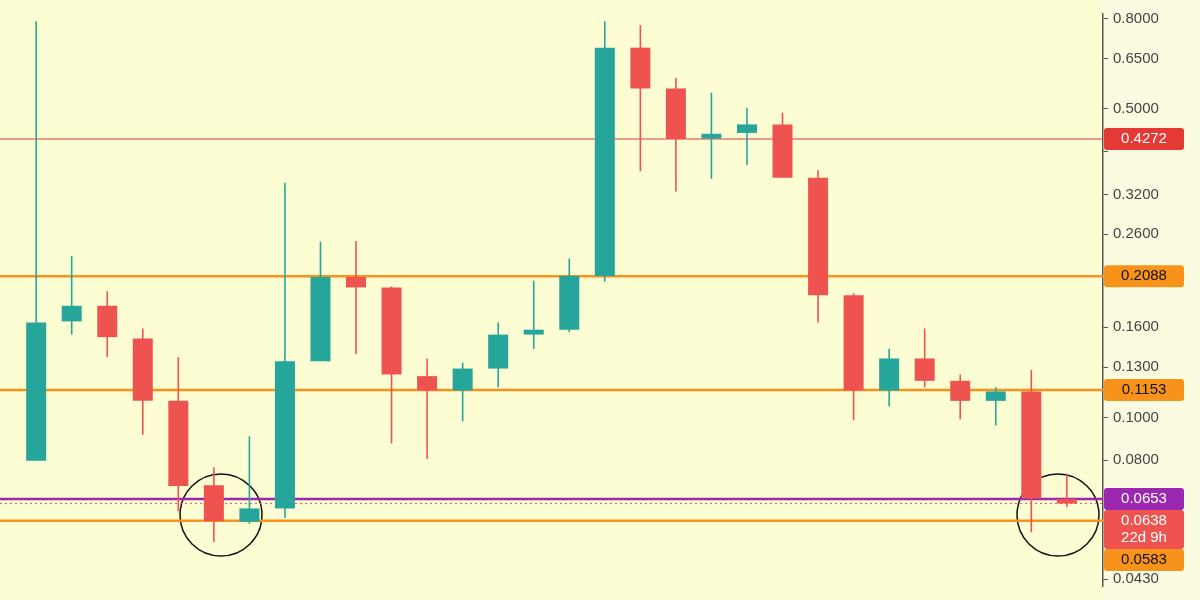 This screenshot has width=1200, height=600. What do you see at coordinates (1136, 366) in the screenshot?
I see `y-tick-label: 0.1300` at bounding box center [1136, 366].